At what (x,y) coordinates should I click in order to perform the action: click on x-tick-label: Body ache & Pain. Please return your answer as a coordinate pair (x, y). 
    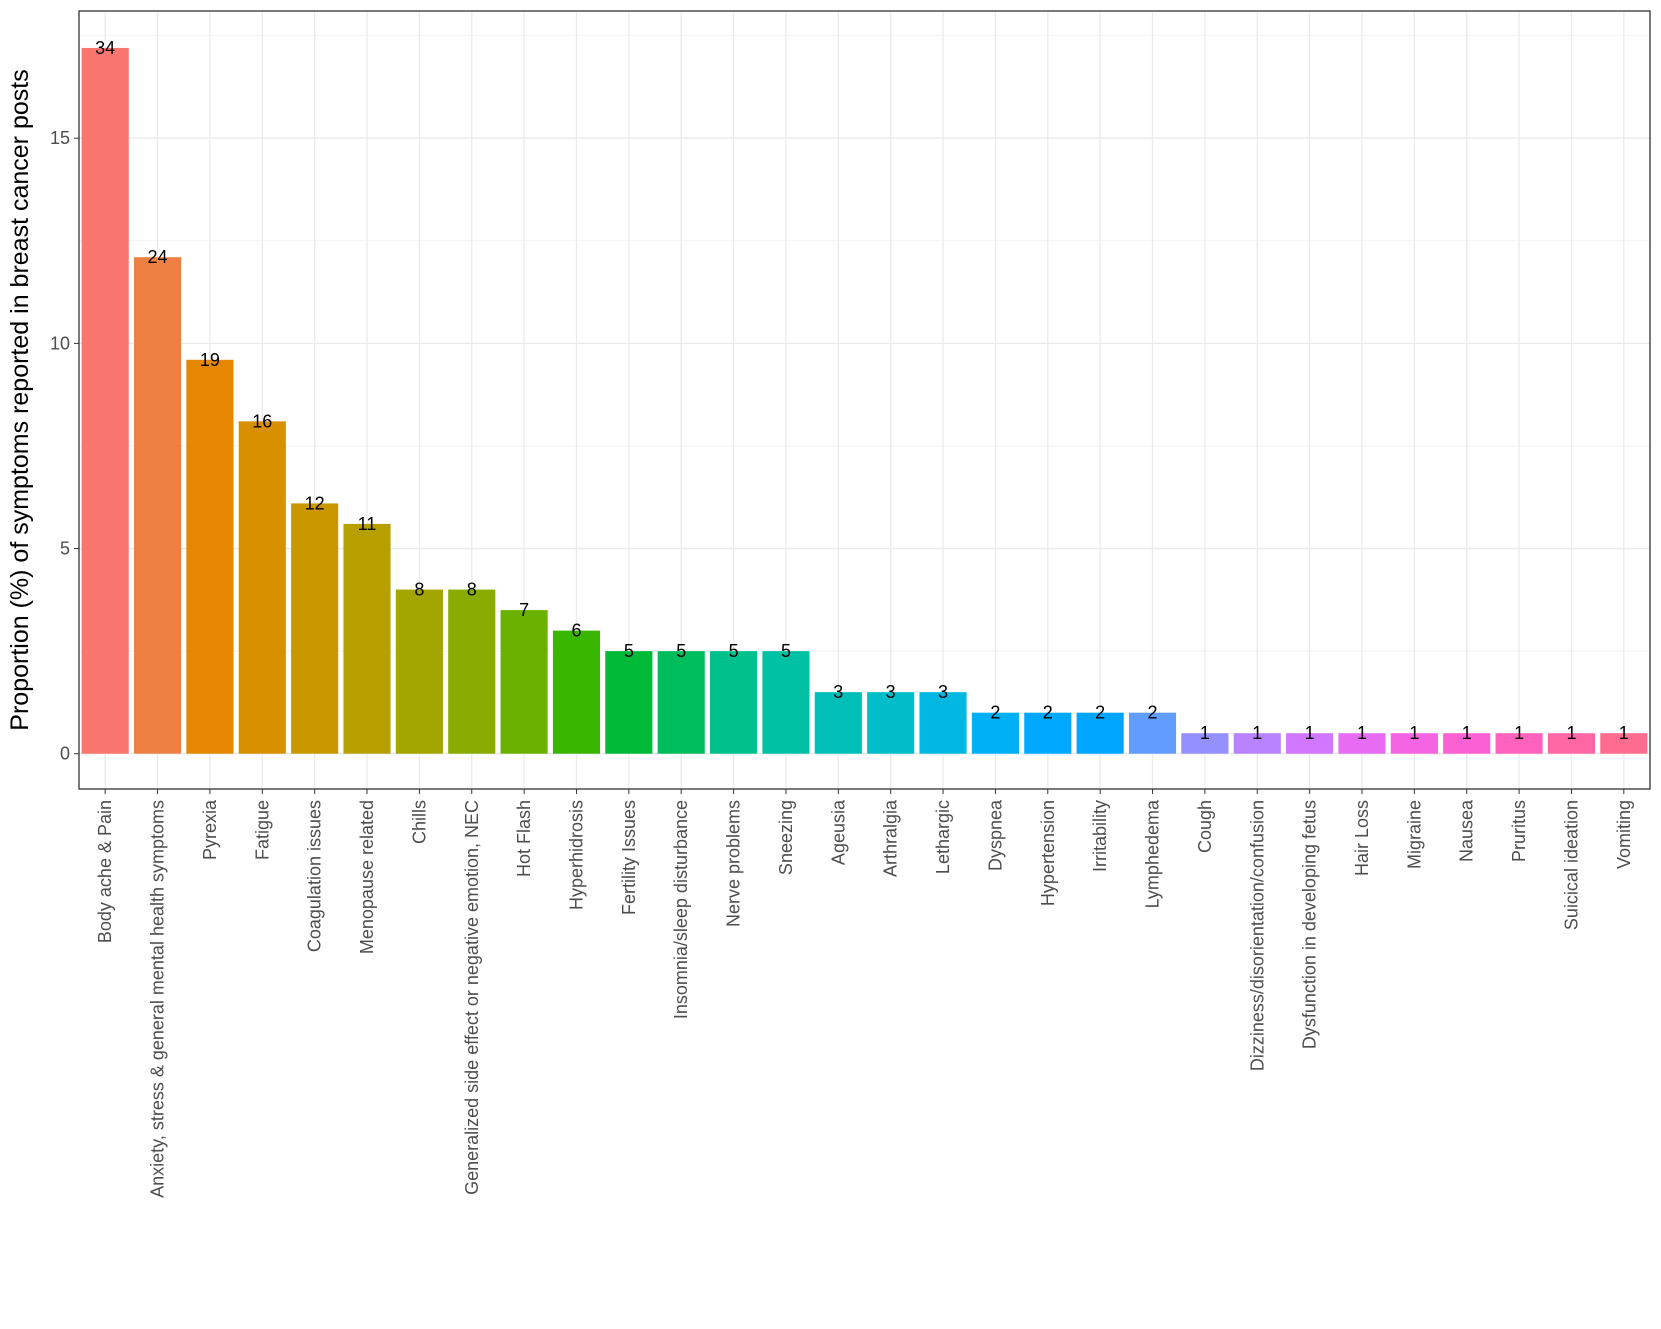
    Looking at the image, I should click on (105, 871).